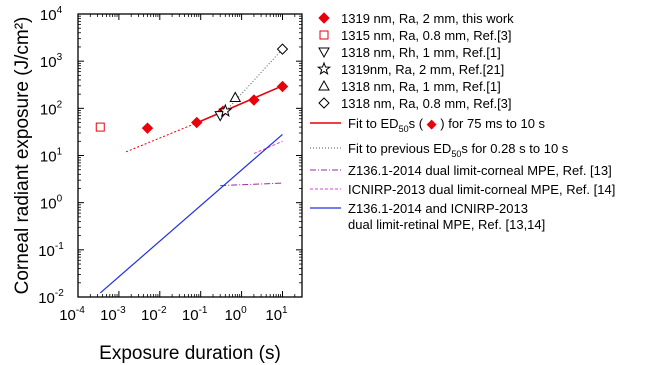  What do you see at coordinates (438, 208) in the screenshot?
I see `legend-label: Z136.1-2014 and ICNIRP-2013` at bounding box center [438, 208].